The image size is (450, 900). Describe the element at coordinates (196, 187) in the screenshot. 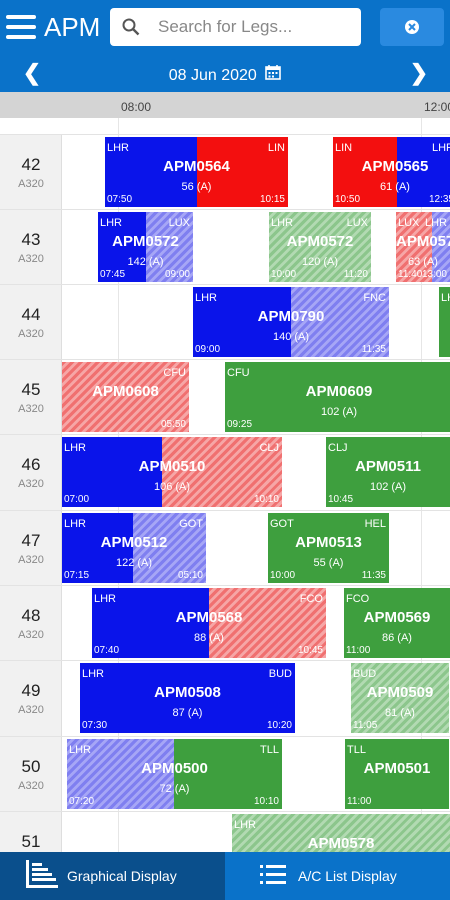

I see `pax-count: 56 (A)` at that location.